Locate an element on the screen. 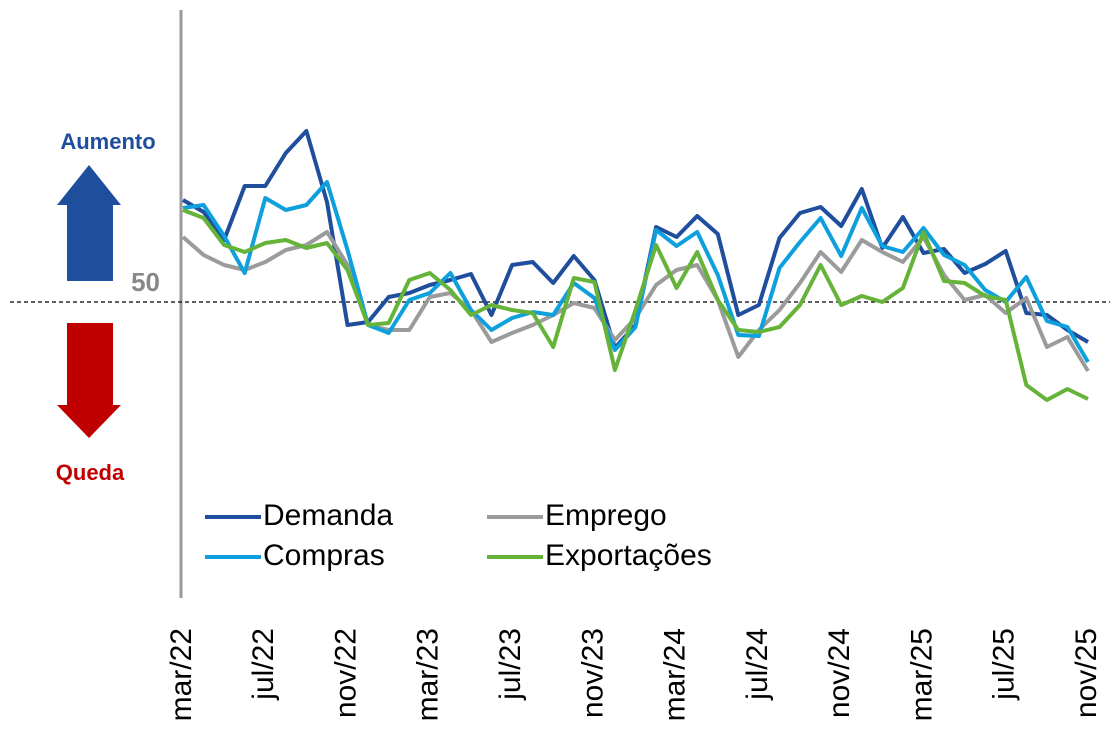 This screenshot has height=755, width=1110. x-tick-label: nov/25 is located at coordinates (1086, 673).